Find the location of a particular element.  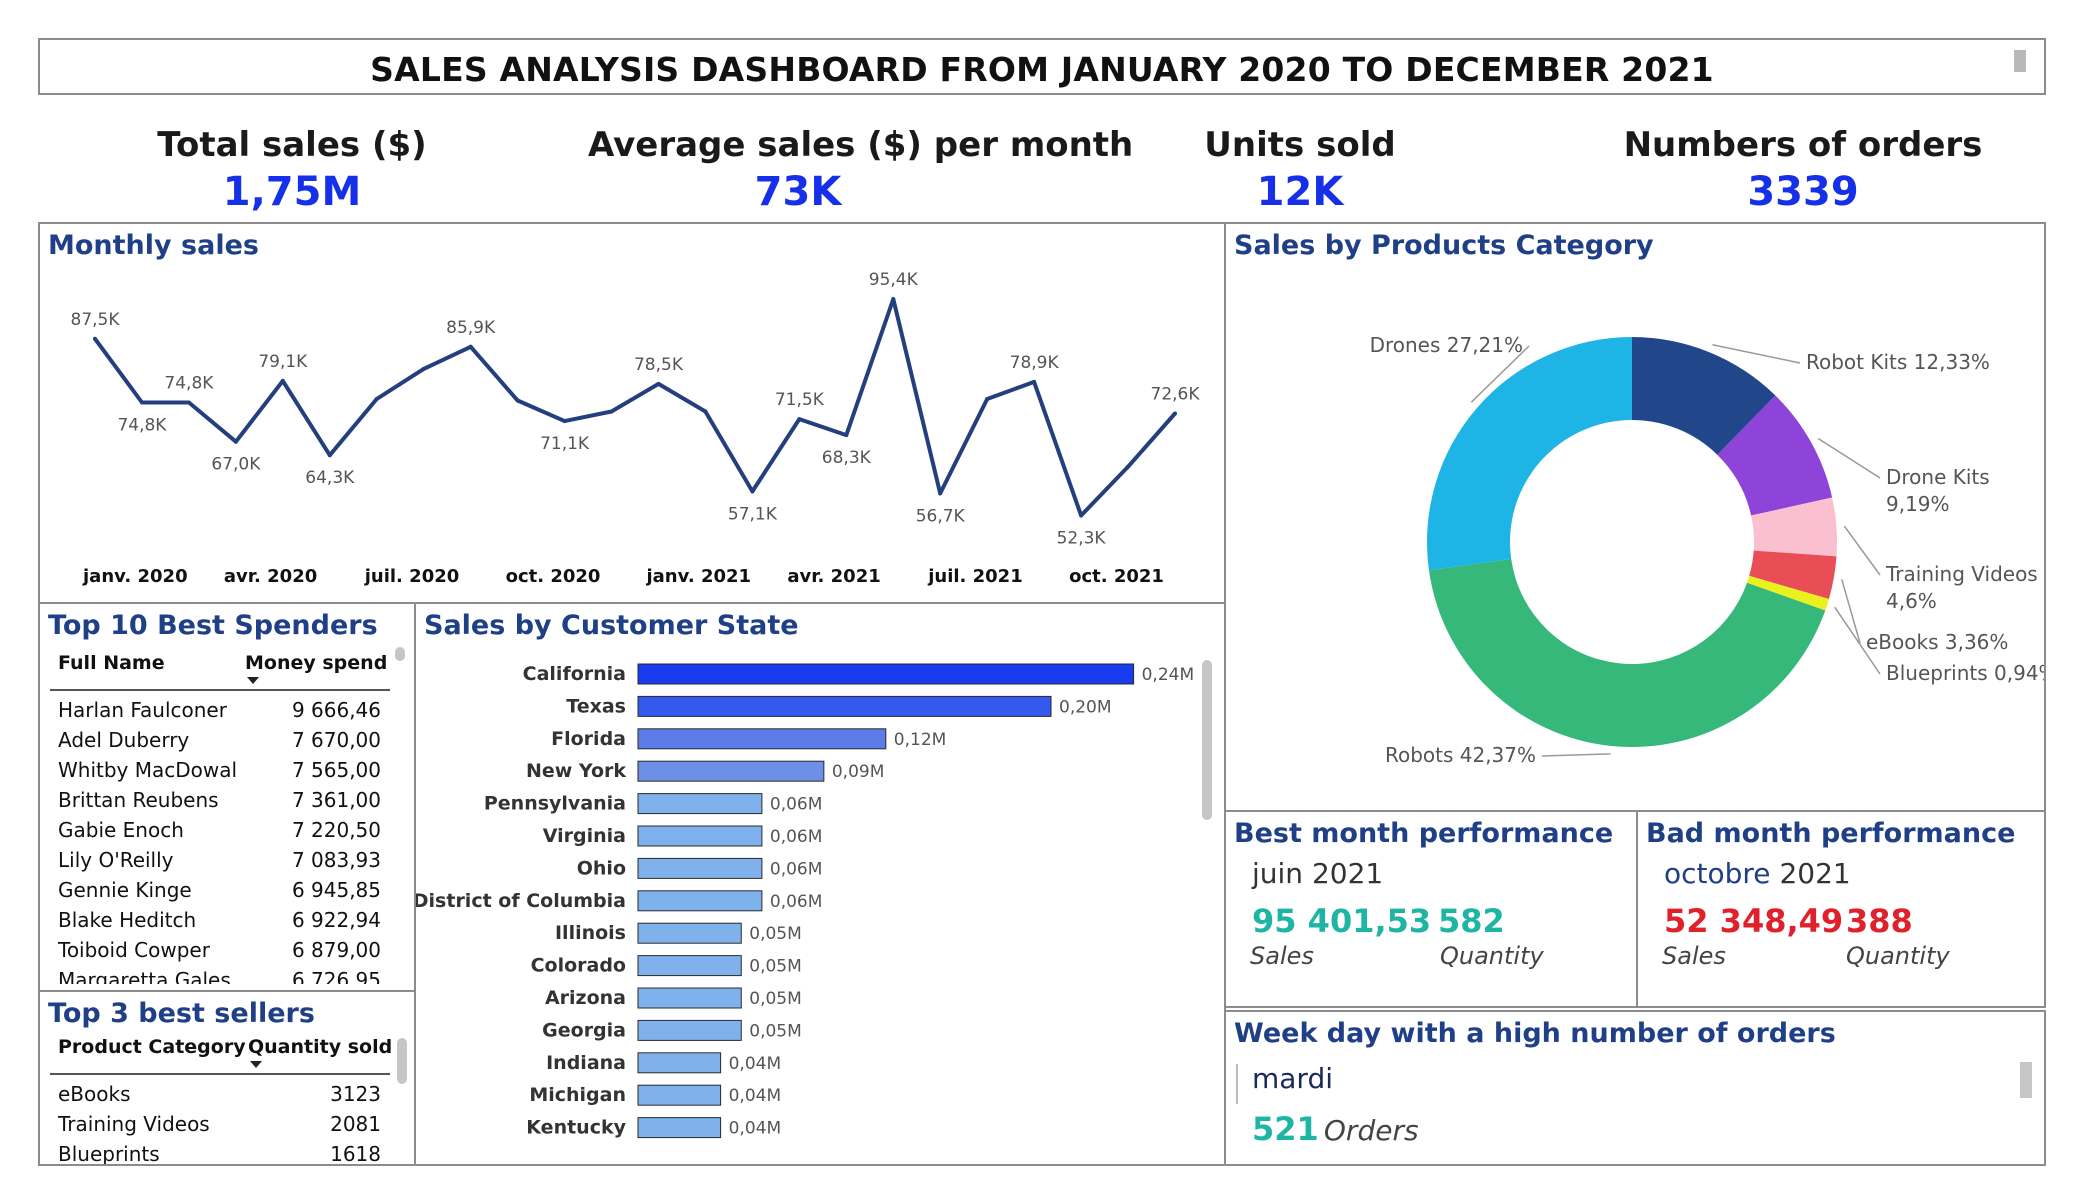

state-label: Illinois is located at coordinates (590, 933).